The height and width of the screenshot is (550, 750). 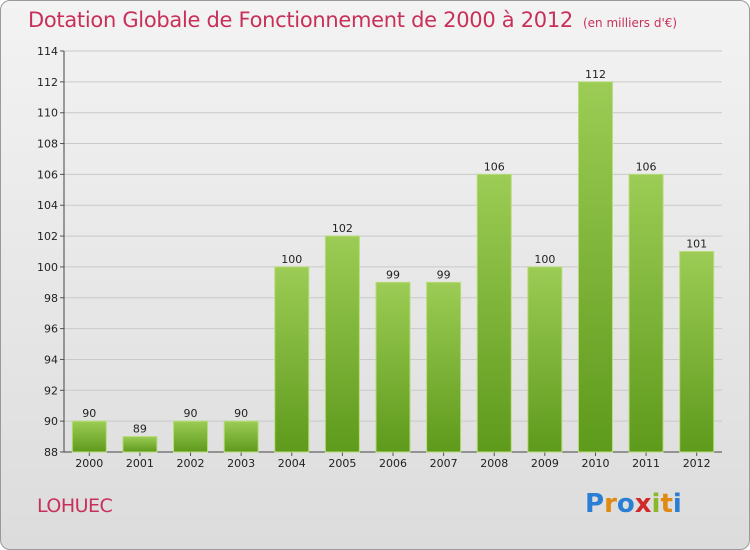 What do you see at coordinates (342, 228) in the screenshot?
I see `data-label: 102` at bounding box center [342, 228].